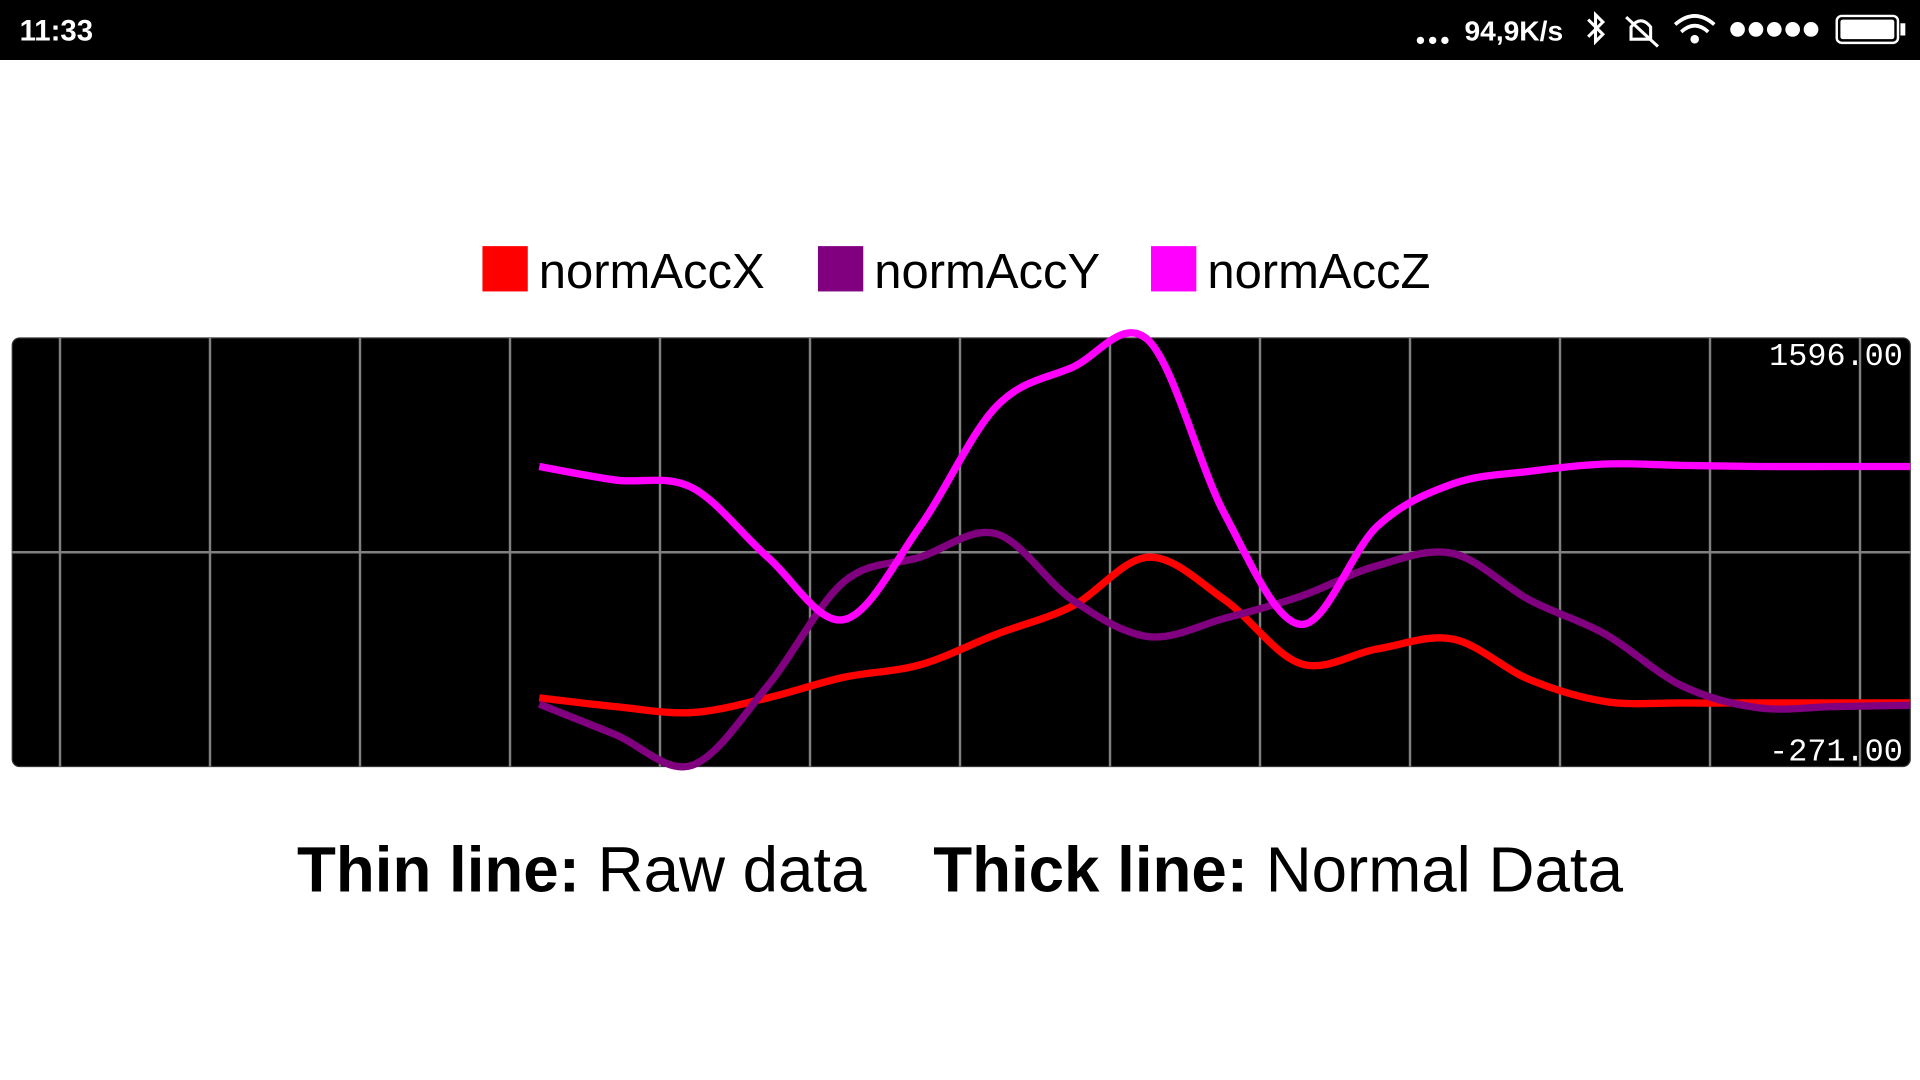 This screenshot has width=1920, height=1080. I want to click on dots-icon, so click(1432, 40).